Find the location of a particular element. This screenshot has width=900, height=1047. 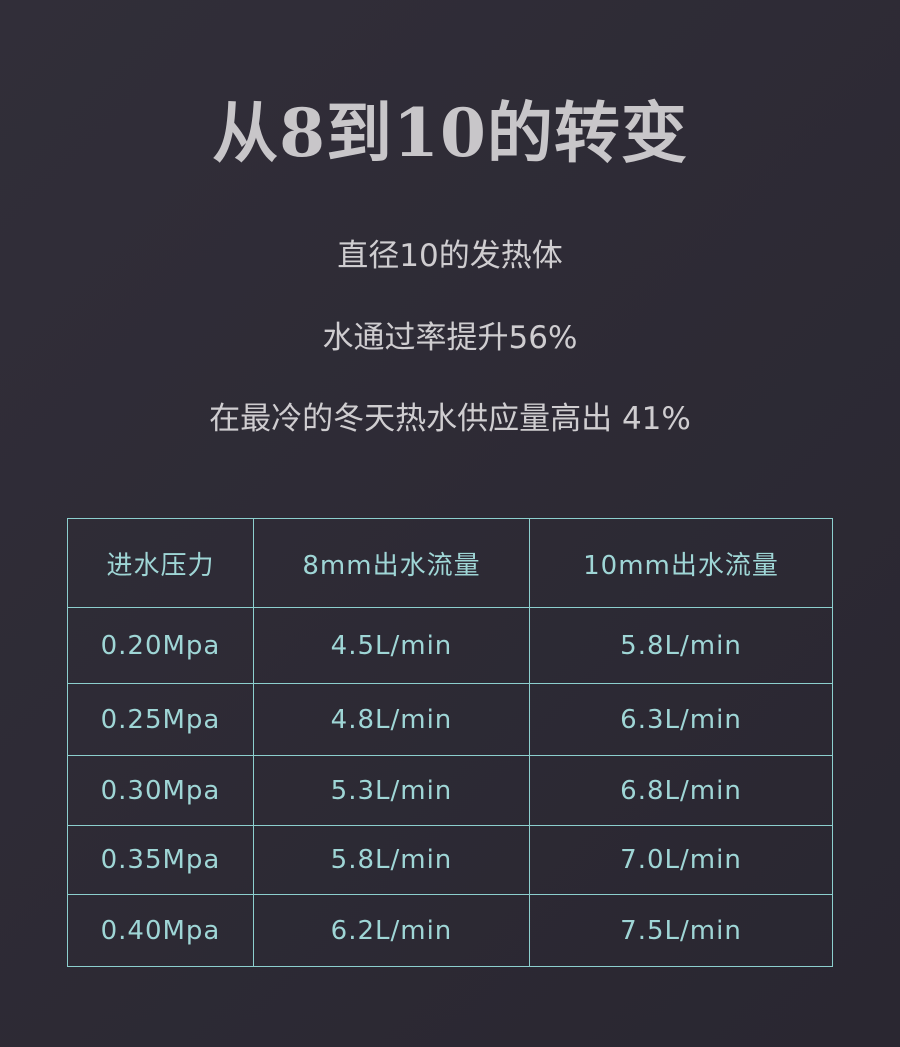

cell-pressure: 0.25Mpa is located at coordinates (160, 719).